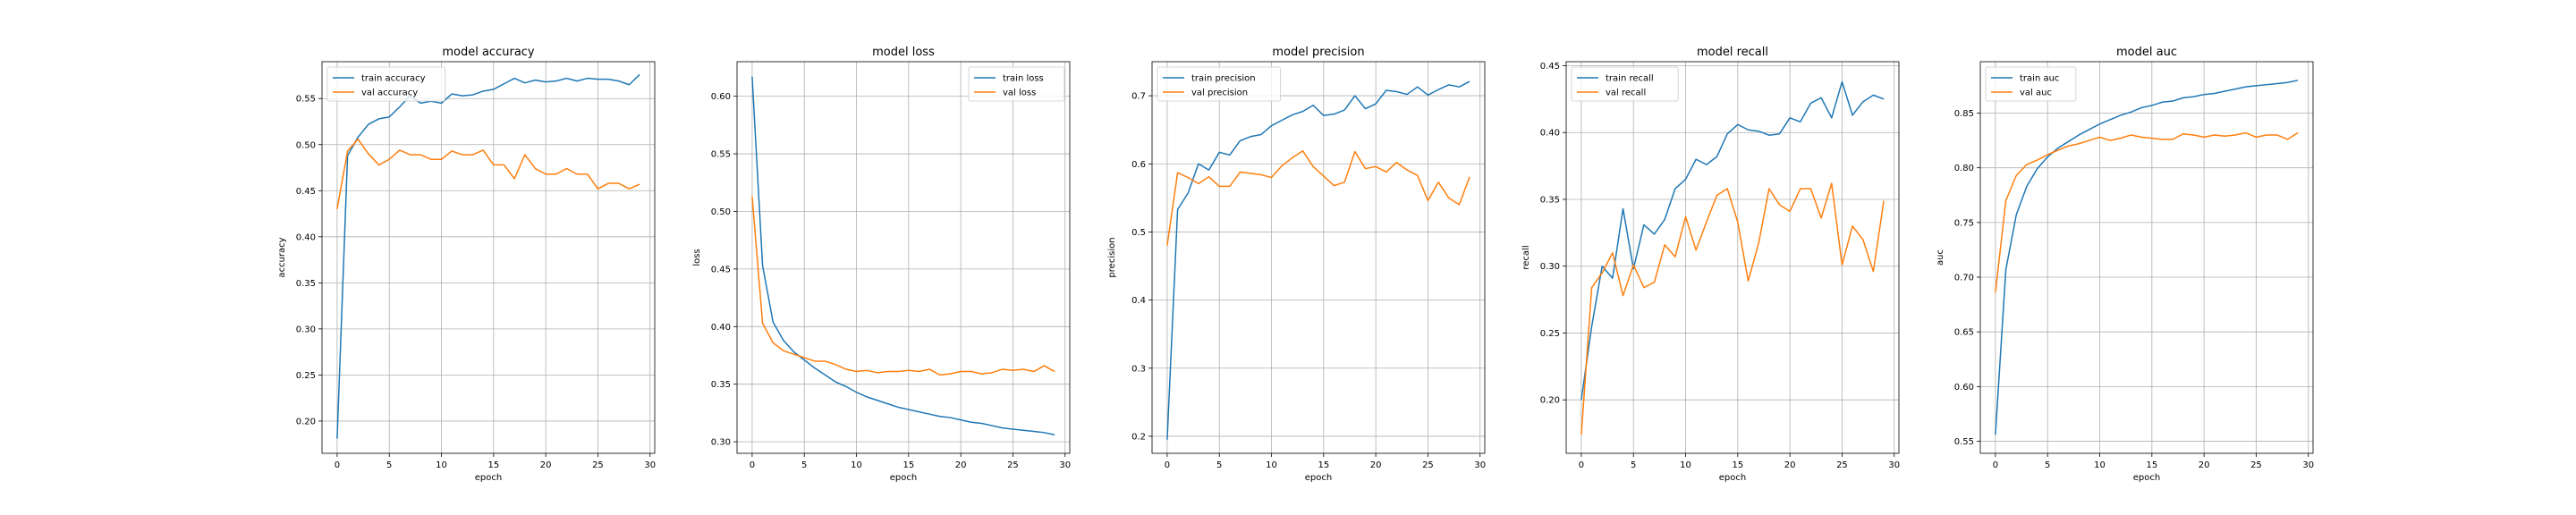 The height and width of the screenshot is (515, 2576). Describe the element at coordinates (1964, 114) in the screenshot. I see `y-tick-label: 0.85` at that location.